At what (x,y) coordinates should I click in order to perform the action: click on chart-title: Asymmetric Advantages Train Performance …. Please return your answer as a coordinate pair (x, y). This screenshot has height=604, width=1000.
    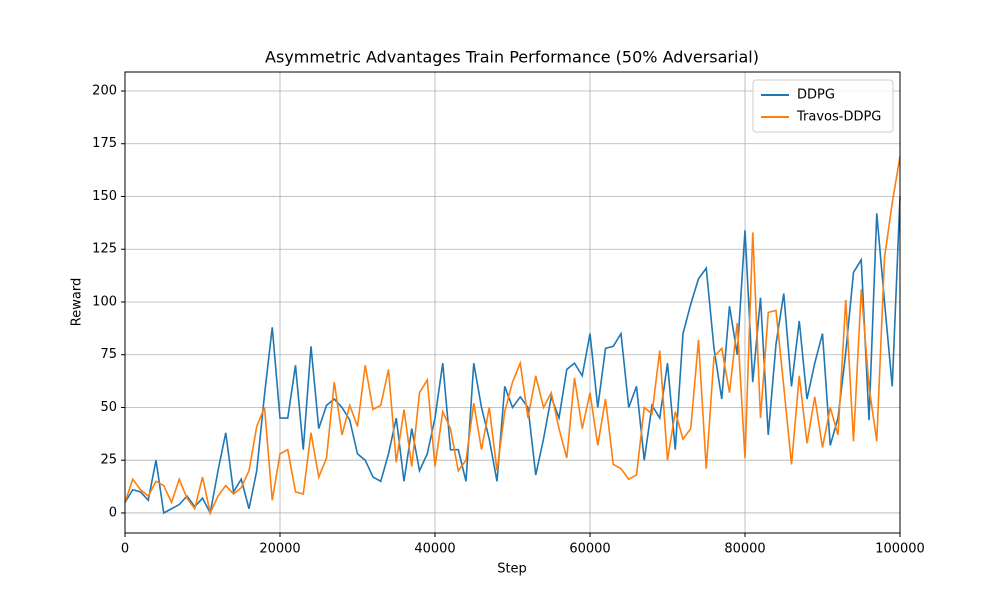
    Looking at the image, I should click on (512, 57).